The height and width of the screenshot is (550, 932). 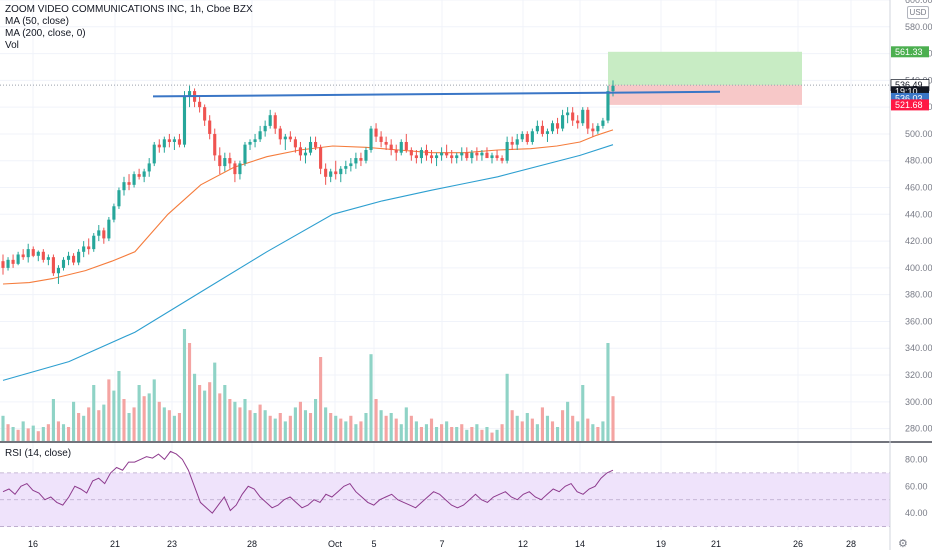 I want to click on legend-ma50: MA (50, close), so click(x=37, y=21).